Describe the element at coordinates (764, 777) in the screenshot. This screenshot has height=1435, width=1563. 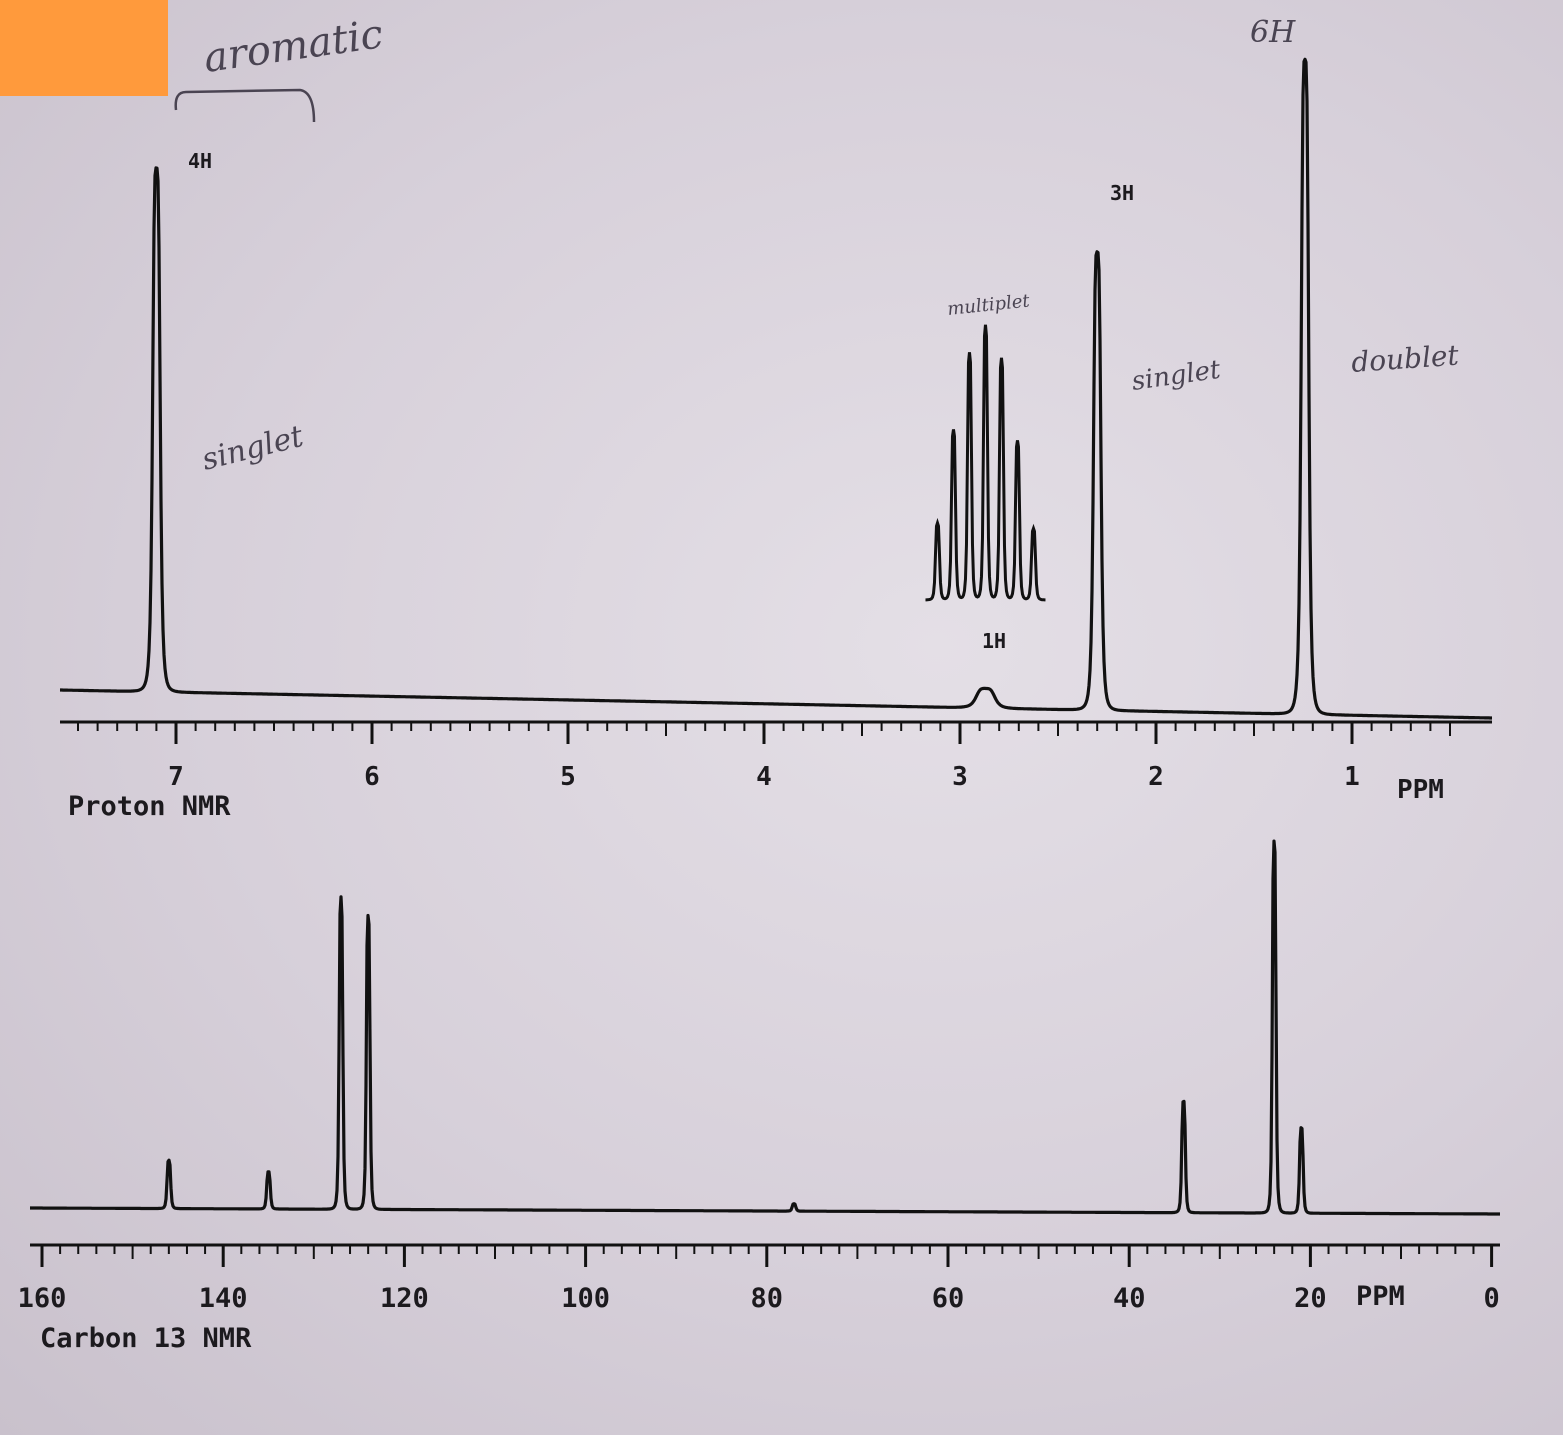
I see `proton-tick-label: 4` at that location.